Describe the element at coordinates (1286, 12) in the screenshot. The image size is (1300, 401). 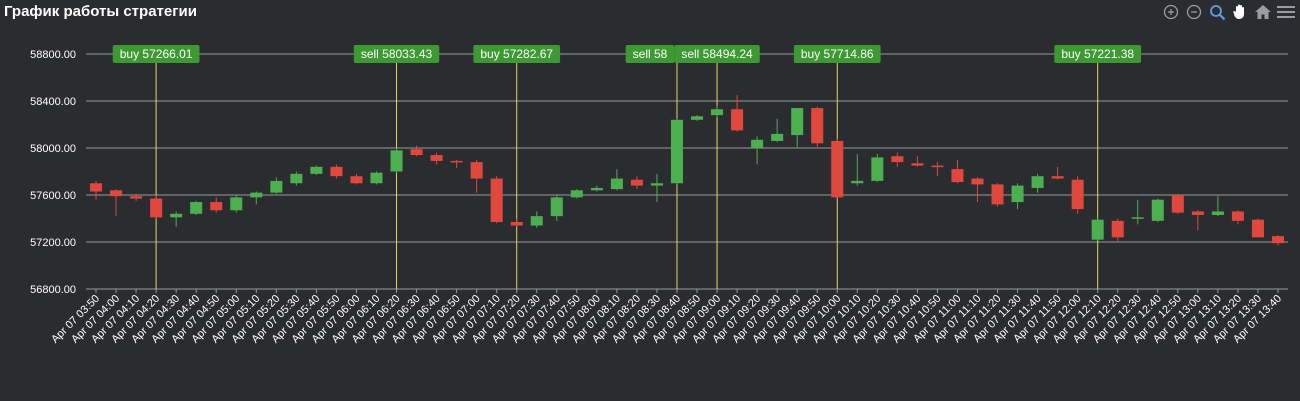
I see `menu-icon` at that location.